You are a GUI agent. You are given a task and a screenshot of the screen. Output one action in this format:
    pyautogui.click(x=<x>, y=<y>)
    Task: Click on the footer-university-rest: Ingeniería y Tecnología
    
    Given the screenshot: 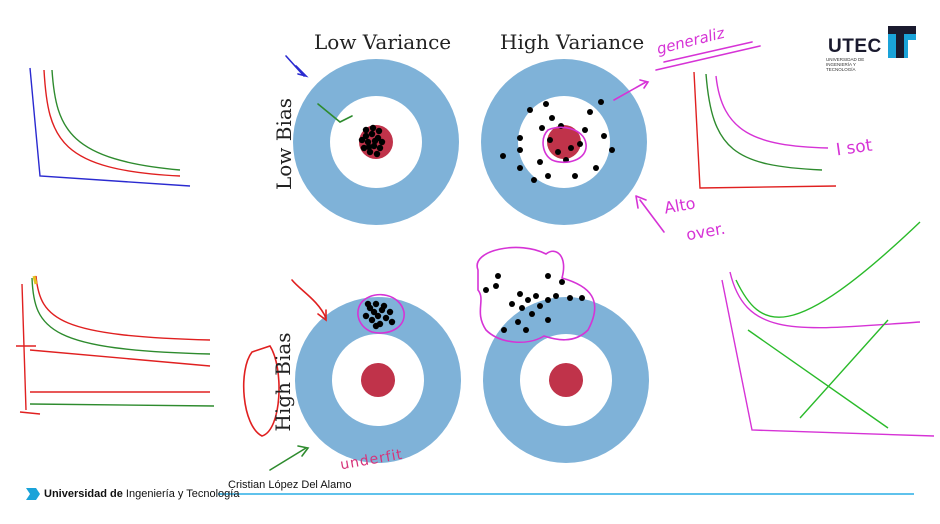 What is the action you would take?
    pyautogui.click(x=182, y=494)
    